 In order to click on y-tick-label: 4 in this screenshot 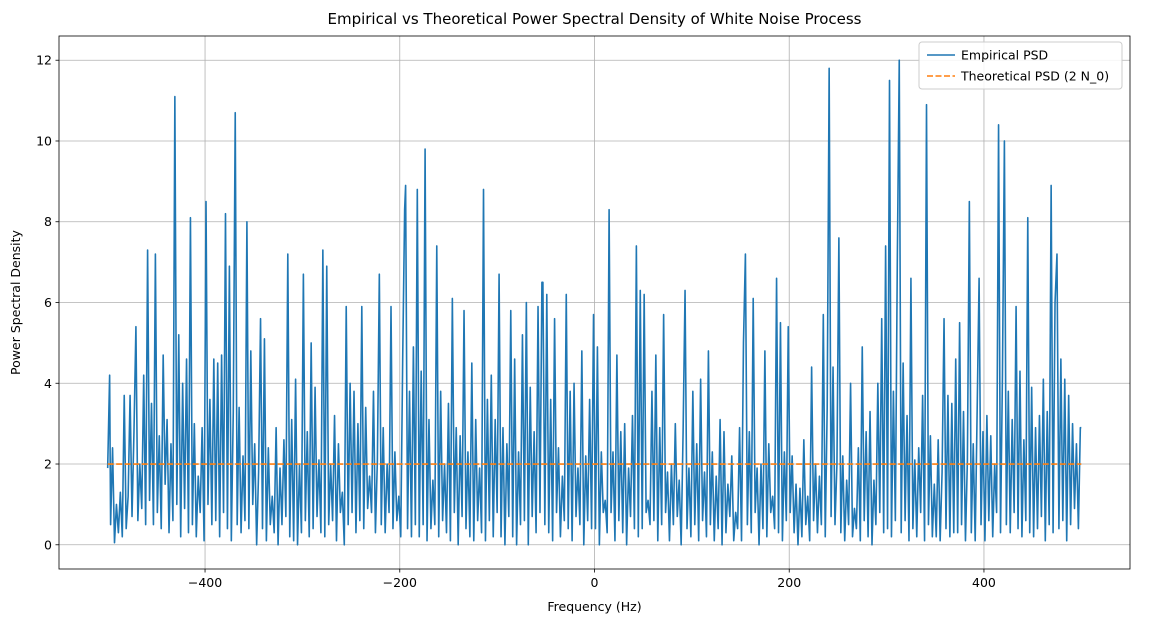, I will do `click(48, 383)`.